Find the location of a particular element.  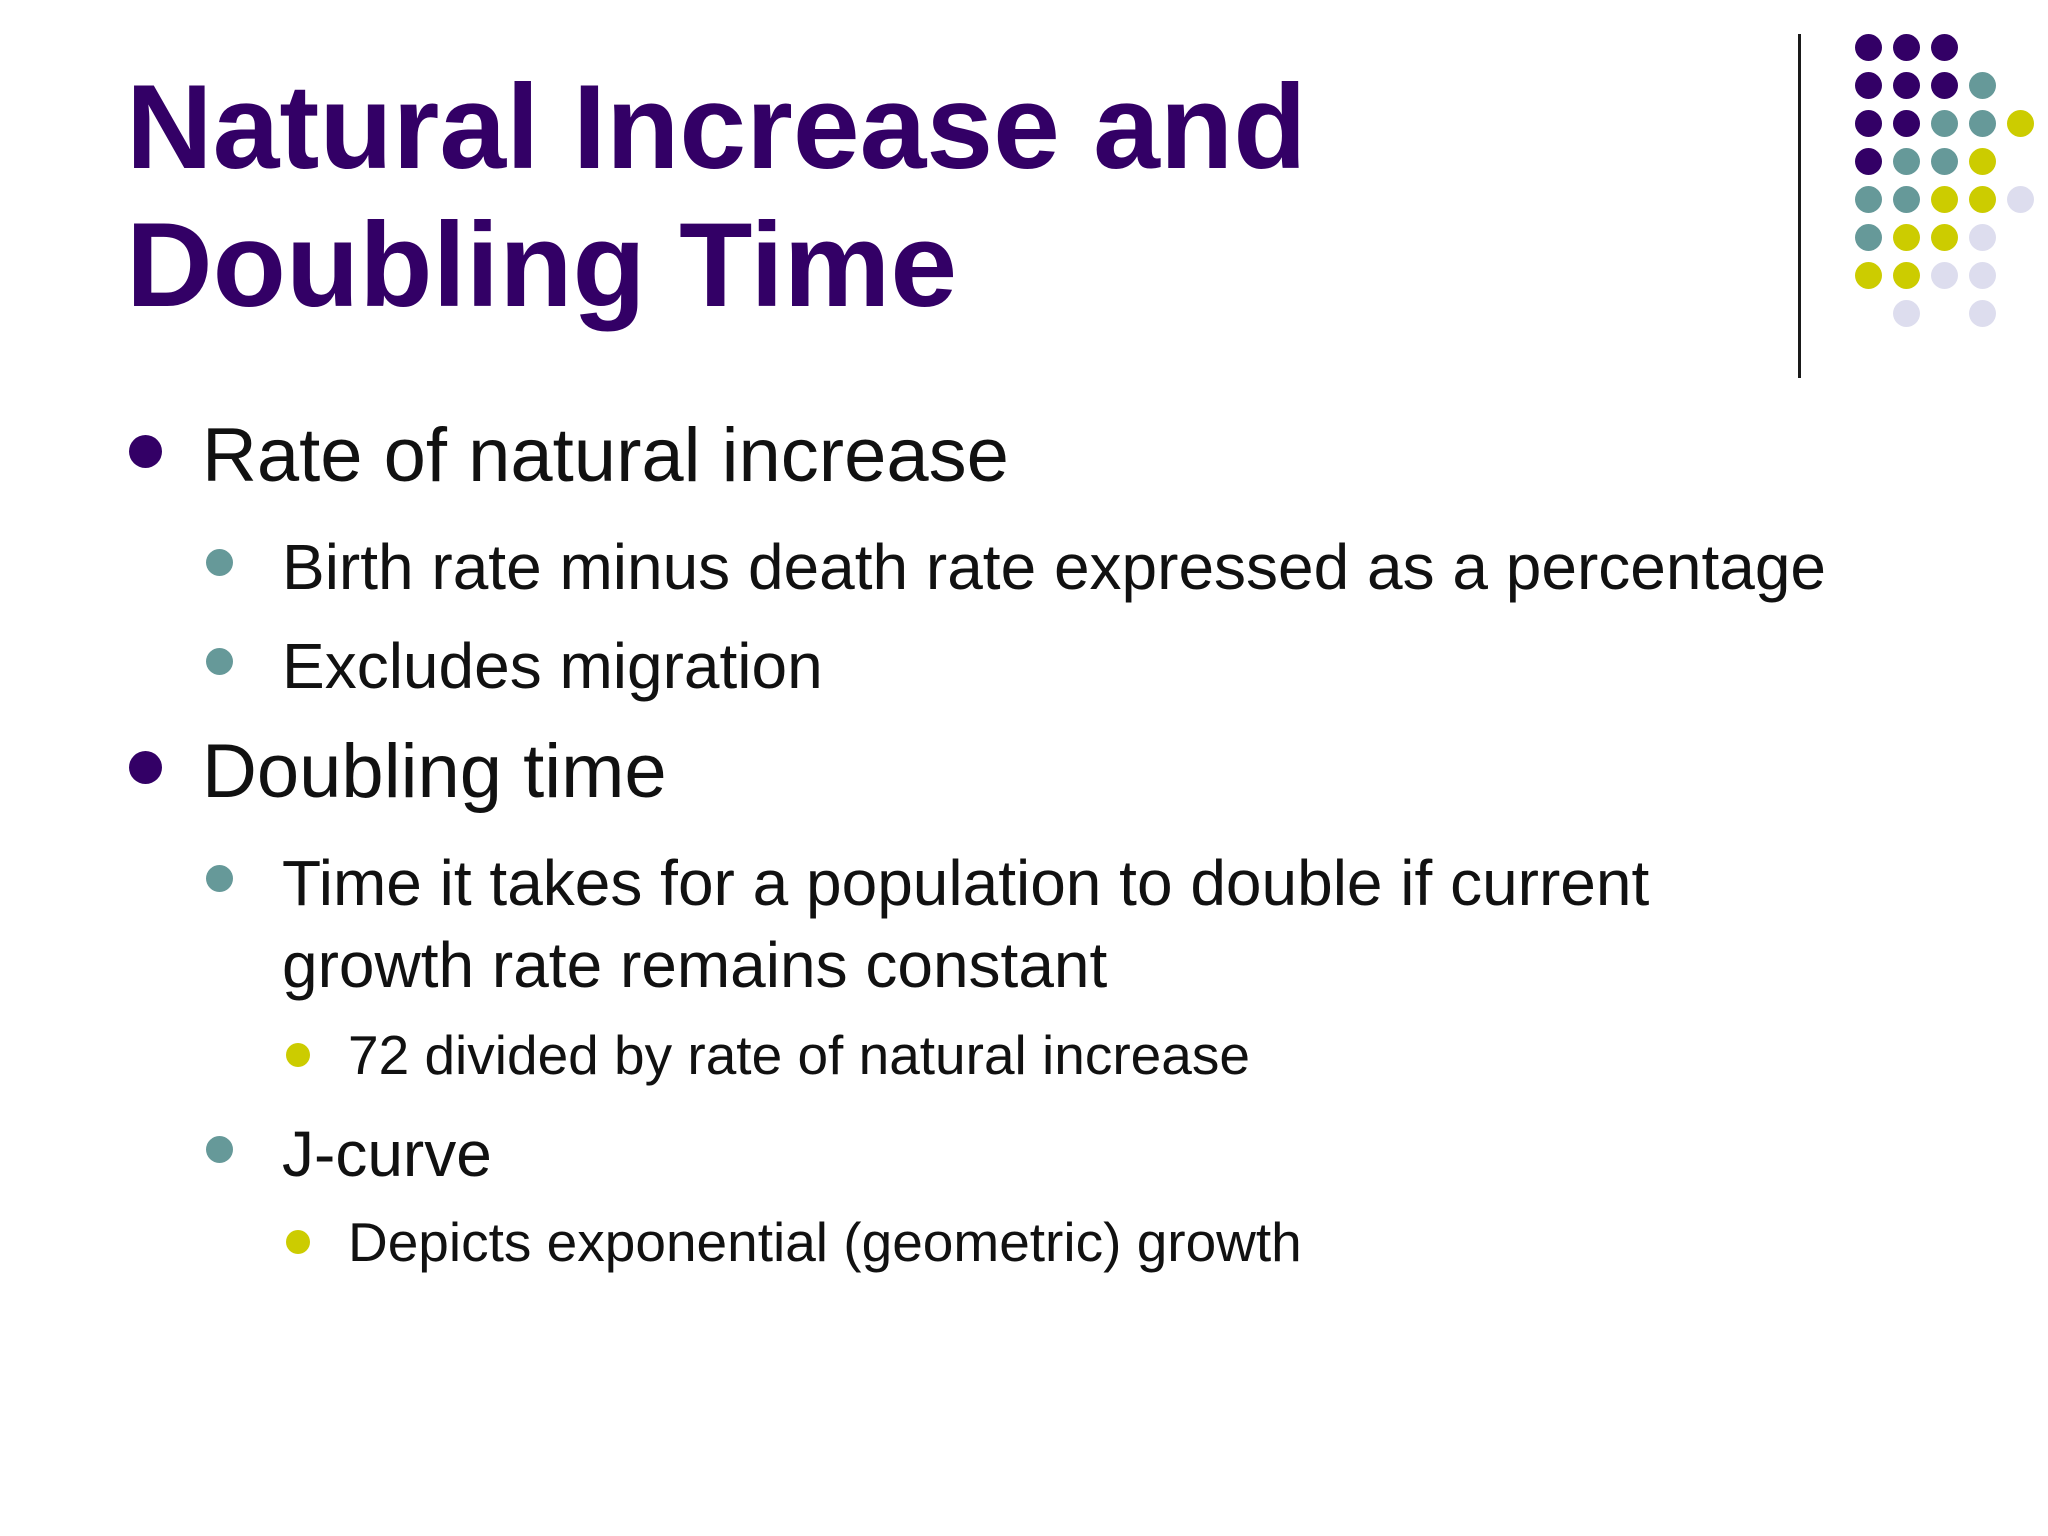

slide-title: Natural Increase and Doubling Time is located at coordinates (716, 196).